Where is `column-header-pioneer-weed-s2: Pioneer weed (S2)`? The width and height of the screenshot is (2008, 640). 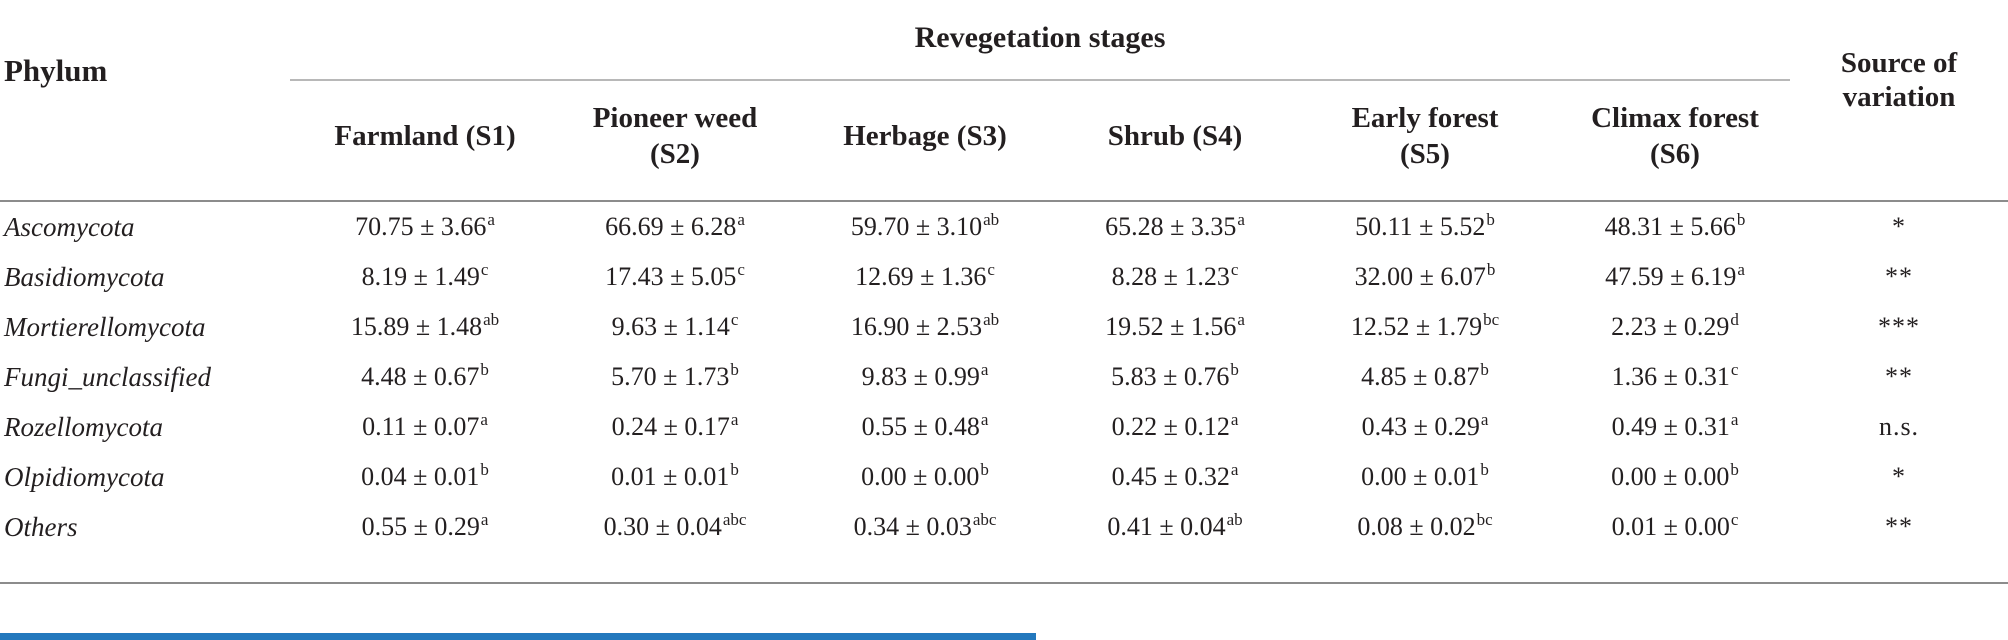
column-header-pioneer-weed-s2: Pioneer weed (S2) is located at coordinates (675, 135).